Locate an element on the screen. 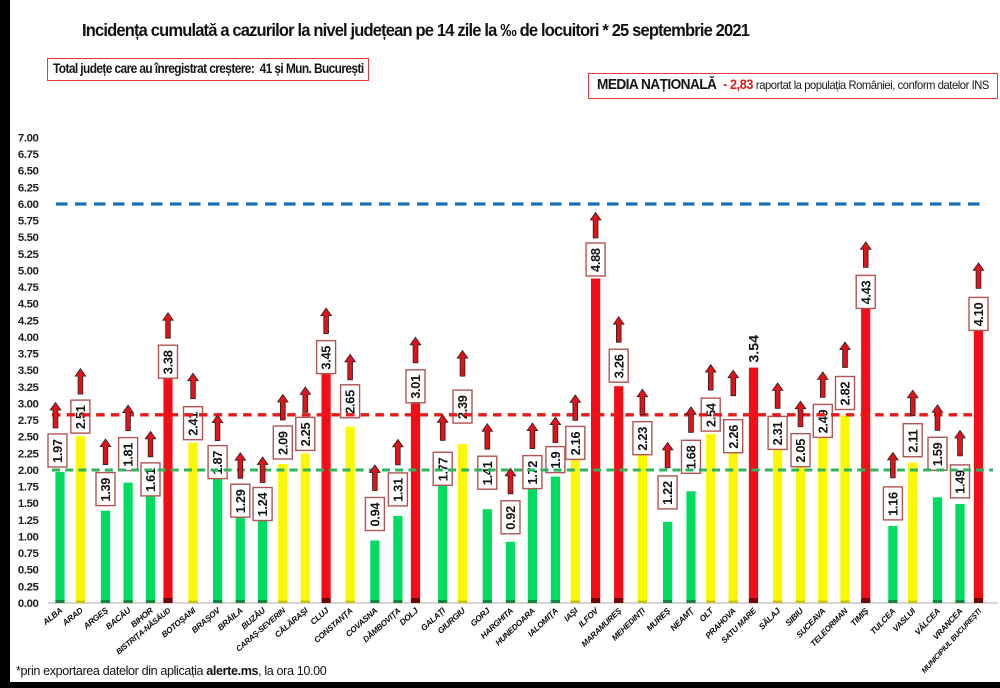 This screenshot has height=688, width=1000. svg-text: 4.43 is located at coordinates (865, 293).